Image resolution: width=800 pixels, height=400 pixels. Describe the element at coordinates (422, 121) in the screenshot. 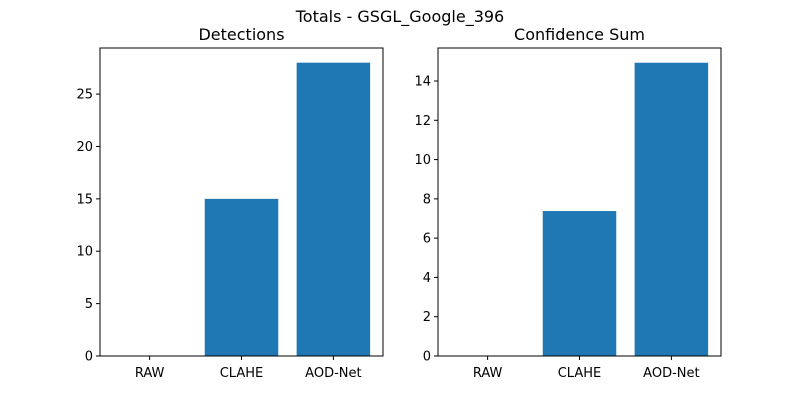

I see `y-tick-label: 12` at that location.